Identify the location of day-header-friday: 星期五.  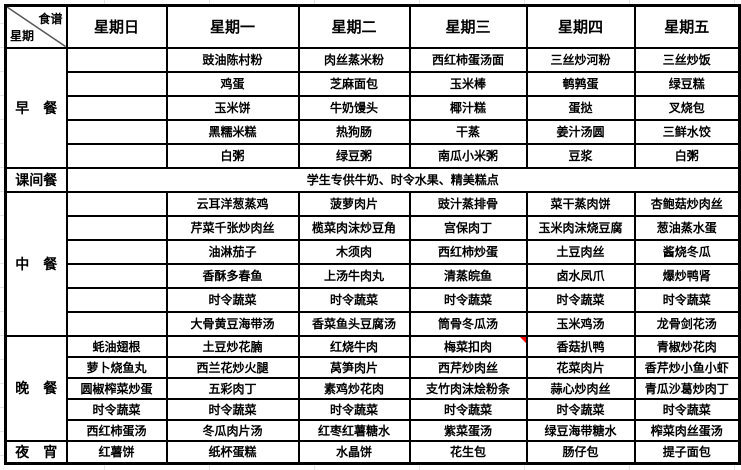
(687, 26).